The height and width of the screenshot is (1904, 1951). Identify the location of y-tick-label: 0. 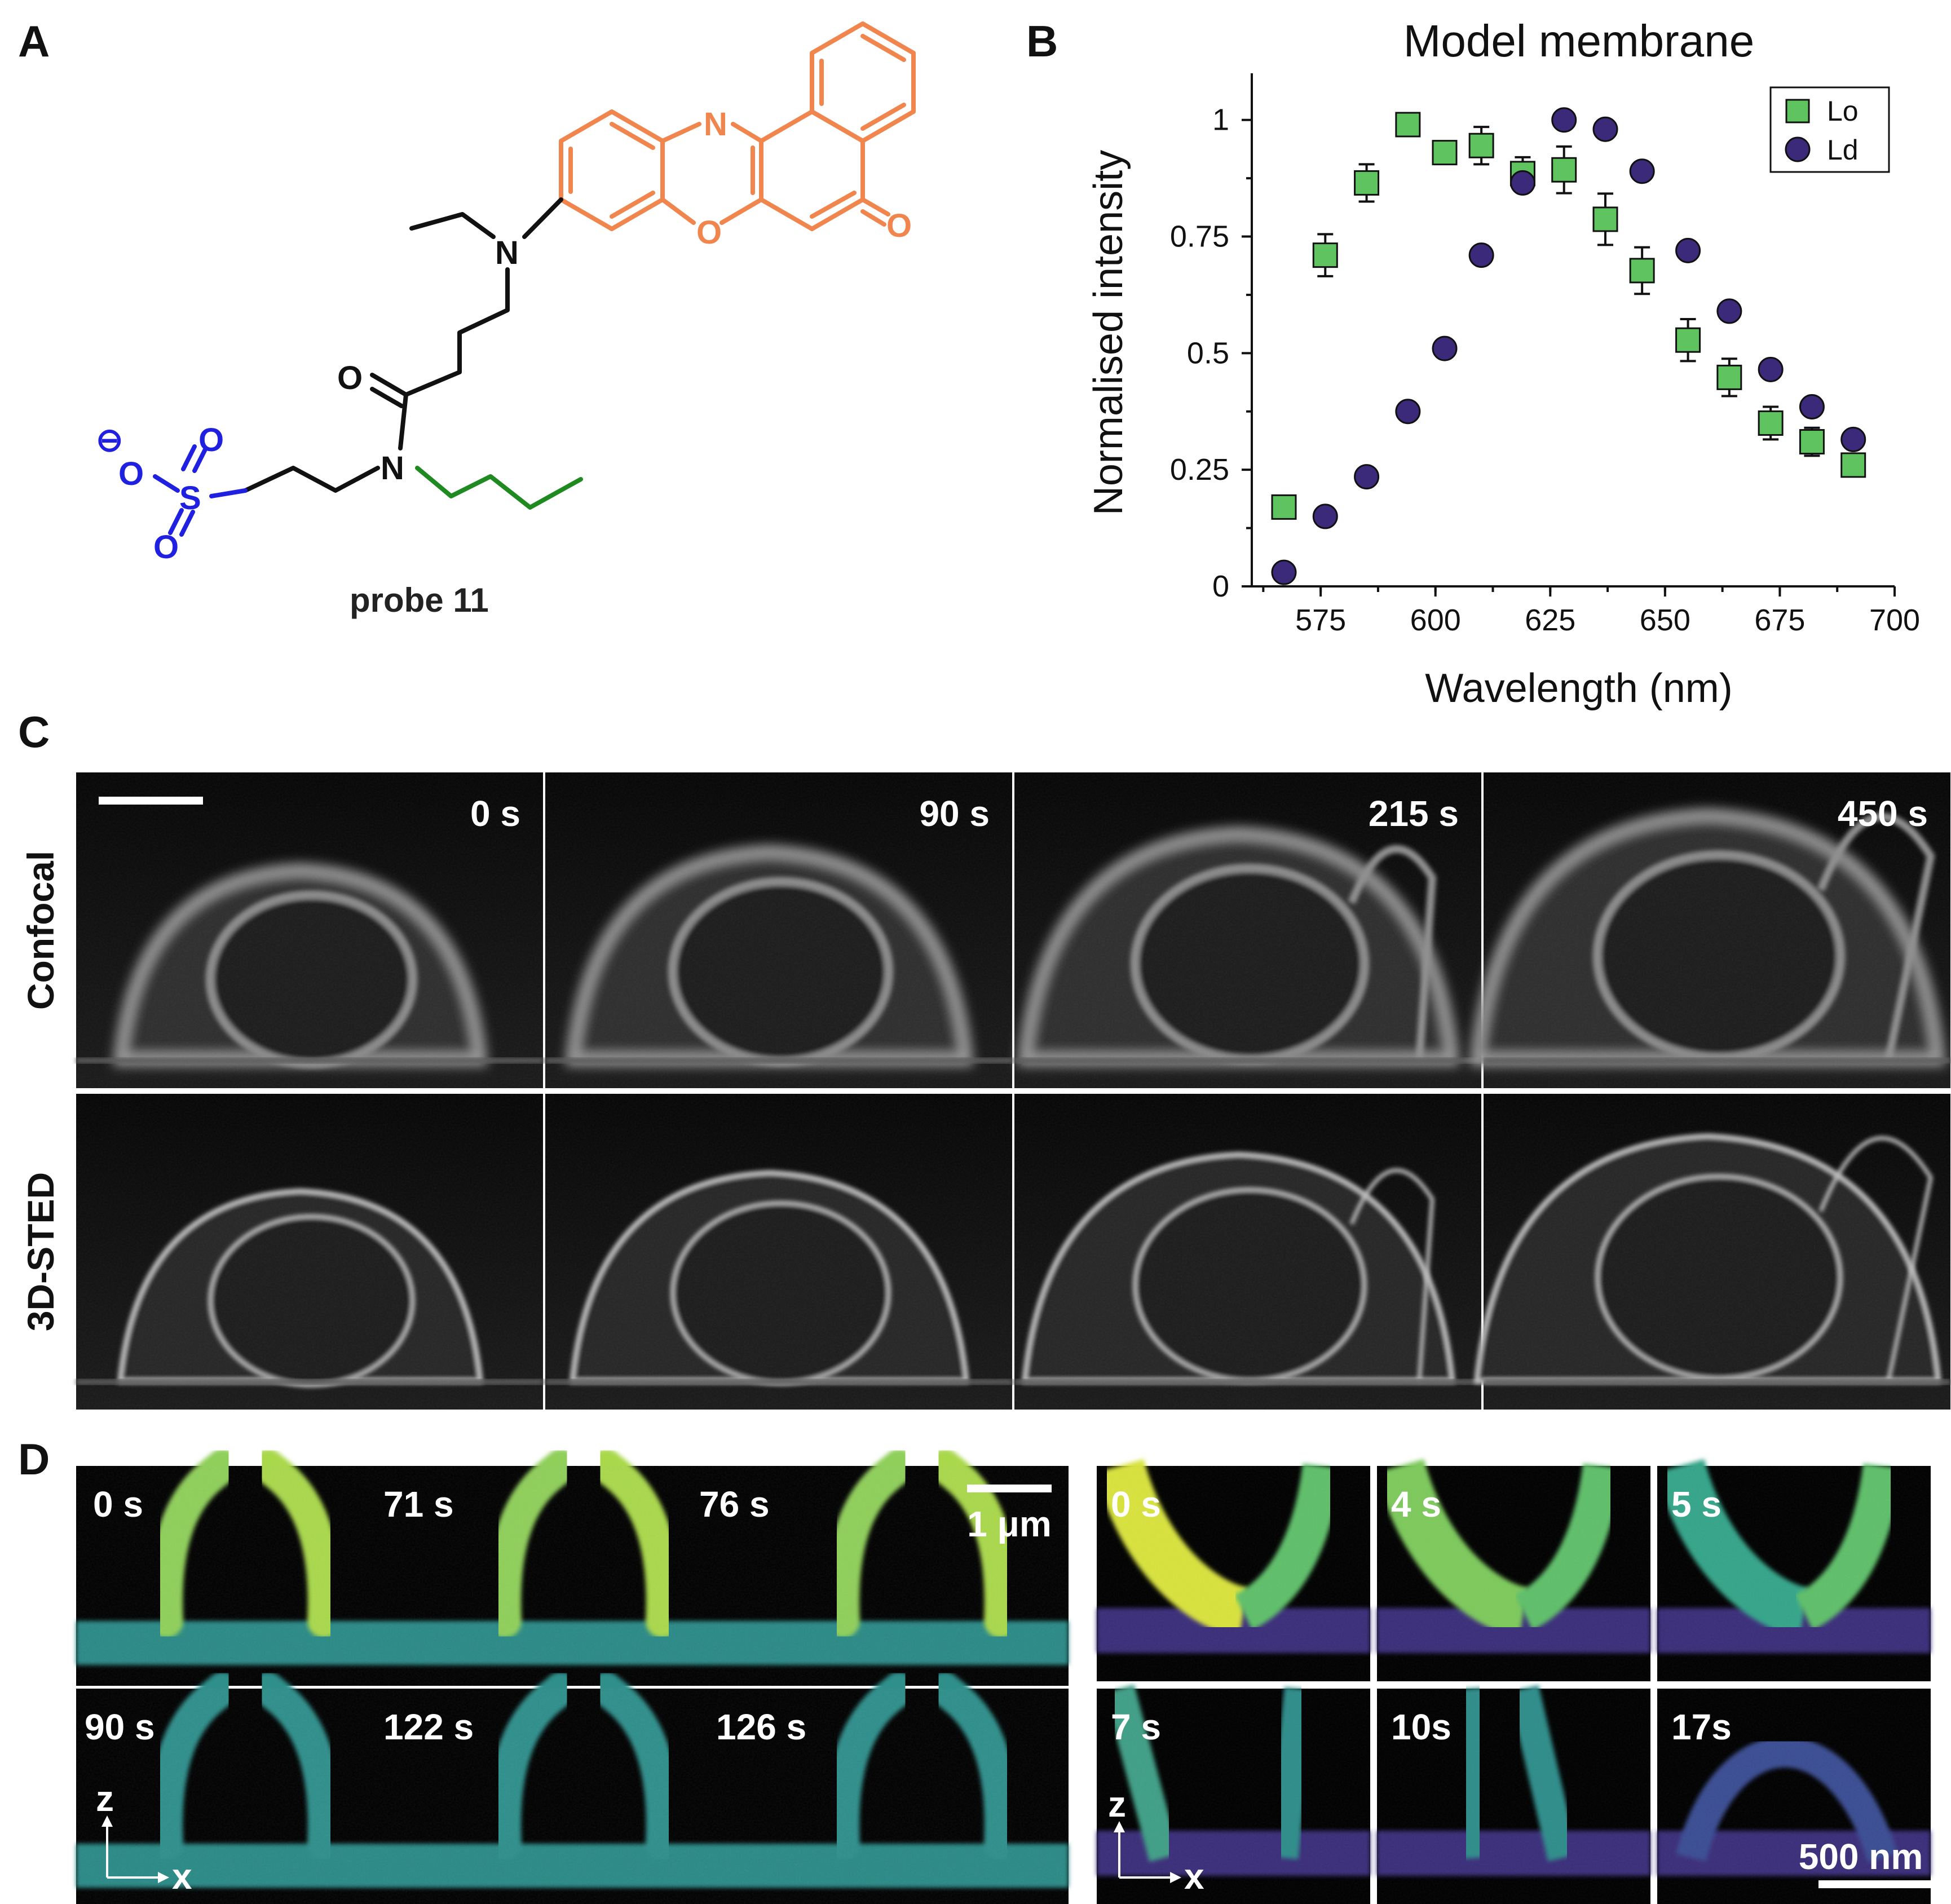
(1220, 586).